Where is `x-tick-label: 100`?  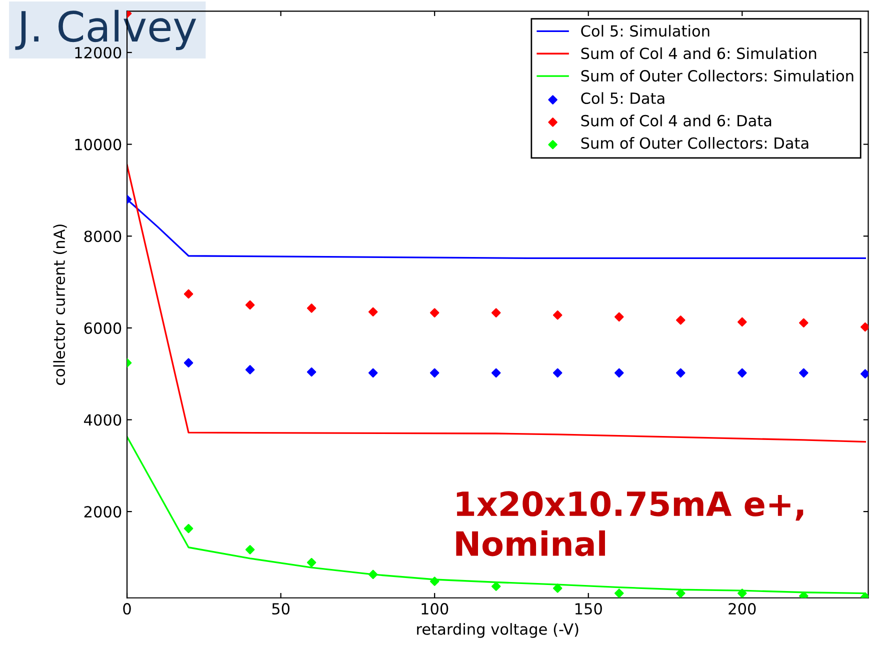
x-tick-label: 100 is located at coordinates (435, 609).